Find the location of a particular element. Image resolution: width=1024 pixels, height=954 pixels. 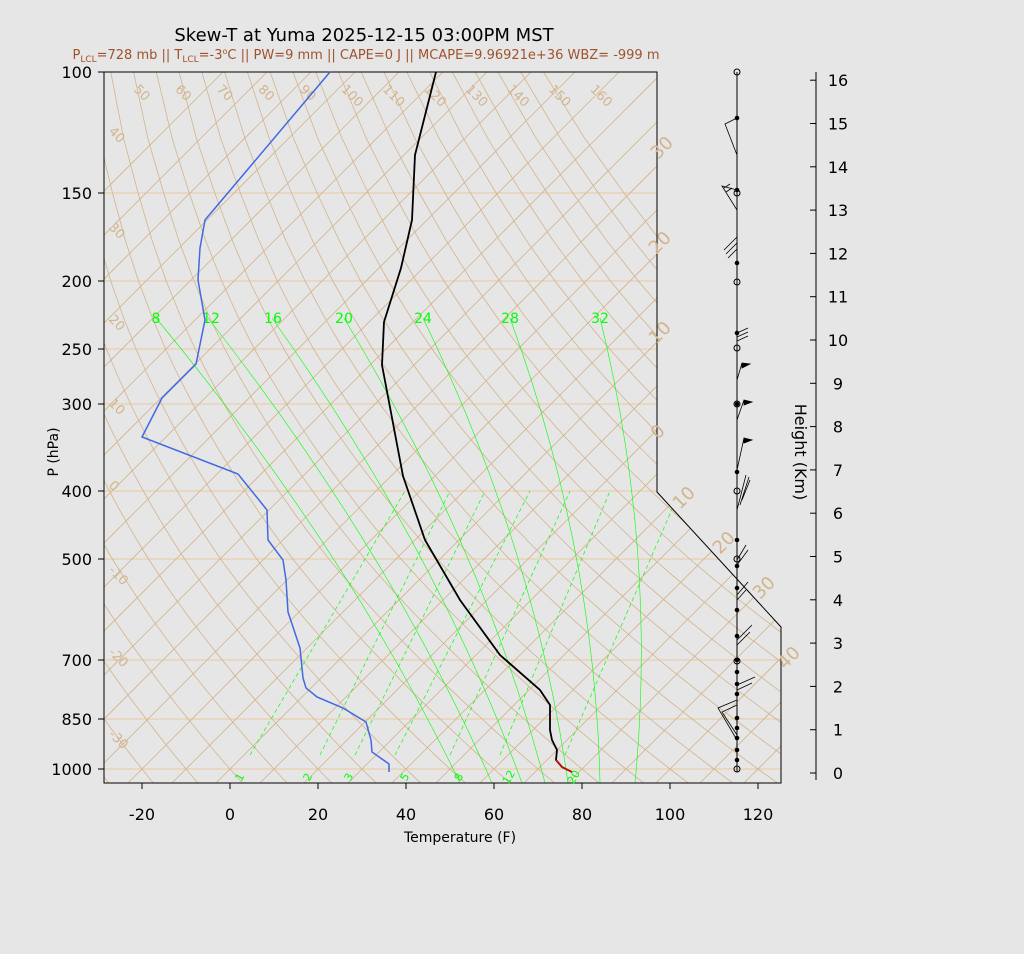

height-tick-label: 7 is located at coordinates (838, 470).